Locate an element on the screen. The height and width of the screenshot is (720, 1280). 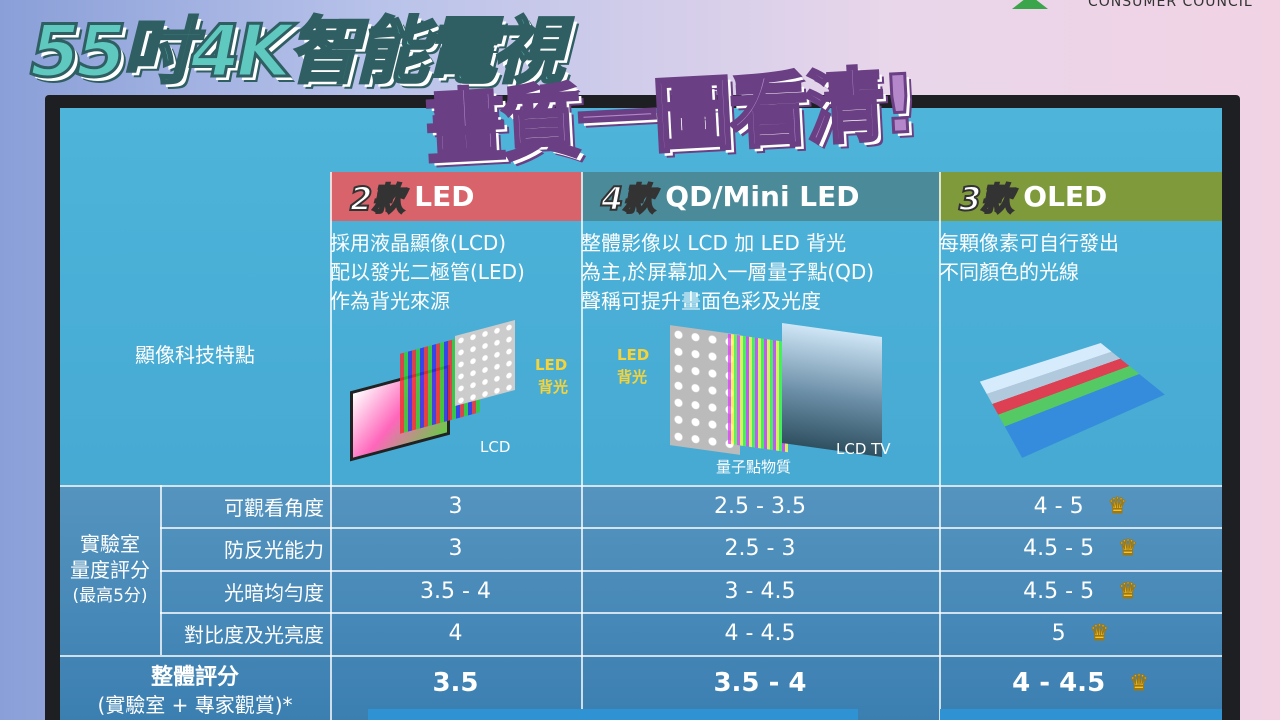
lab-group-label: 實驗室 量度評分 (最高5分) is located at coordinates (110, 570).